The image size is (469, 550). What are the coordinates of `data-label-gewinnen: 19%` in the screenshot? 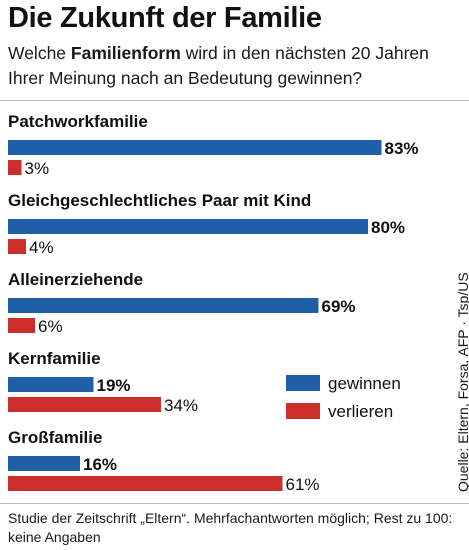 It's located at (114, 385).